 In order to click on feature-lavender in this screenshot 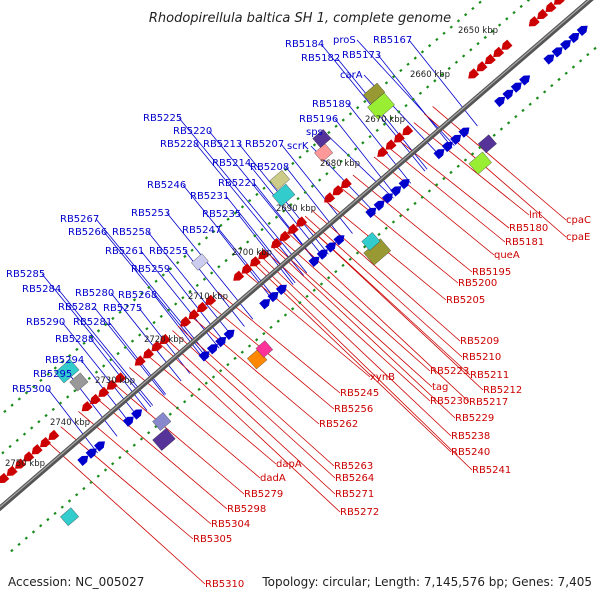, I will do `click(162, 421)`.